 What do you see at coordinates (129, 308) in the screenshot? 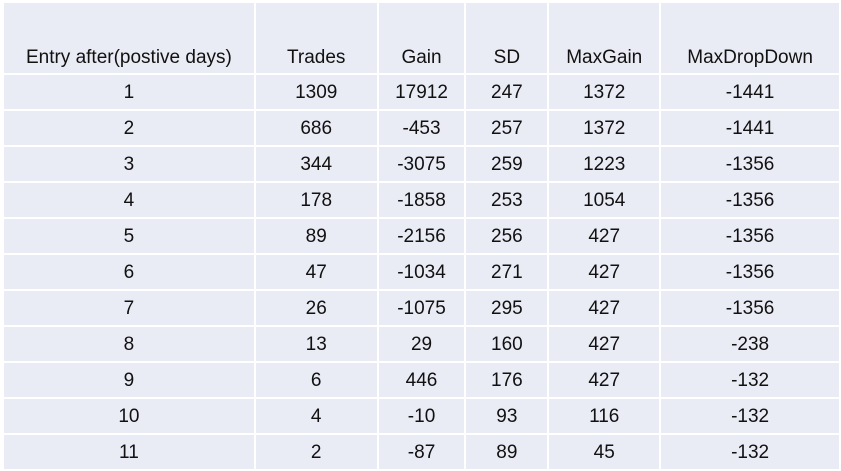
I see `cell-entry-after: 7` at bounding box center [129, 308].